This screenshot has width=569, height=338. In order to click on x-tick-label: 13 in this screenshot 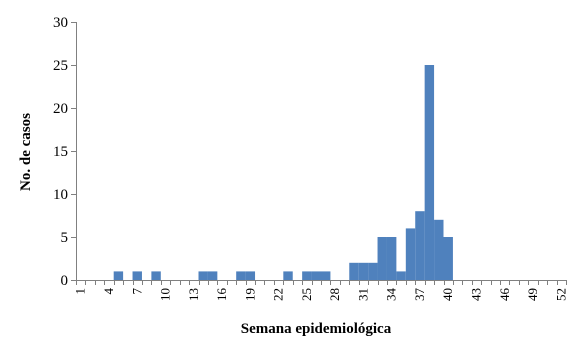, I will do `click(193, 294)`.